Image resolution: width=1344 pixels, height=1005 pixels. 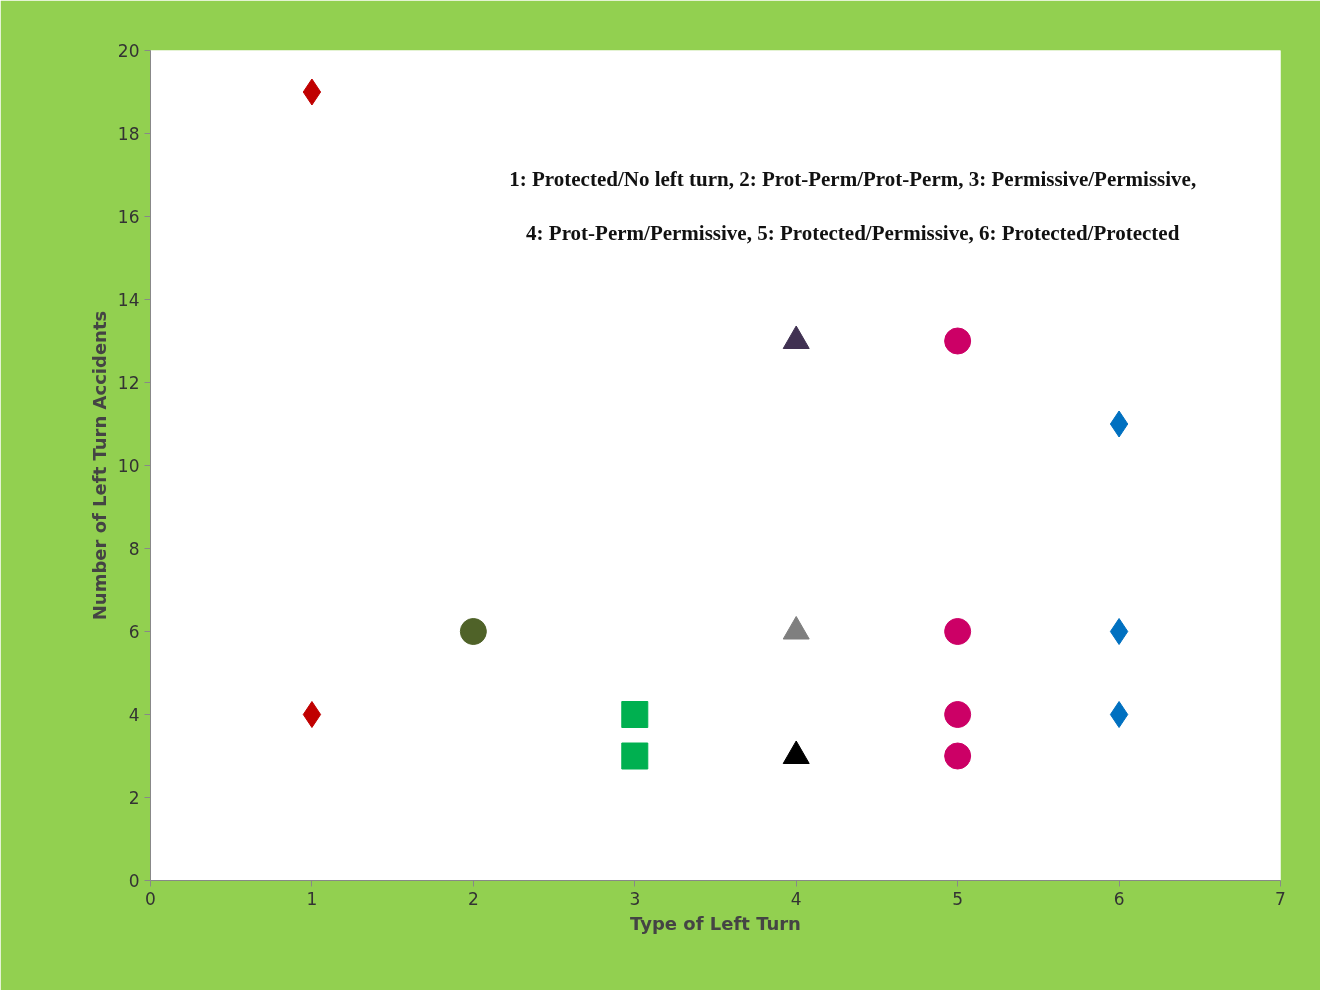 What do you see at coordinates (150, 898) in the screenshot?
I see `x-tick-label: 0` at bounding box center [150, 898].